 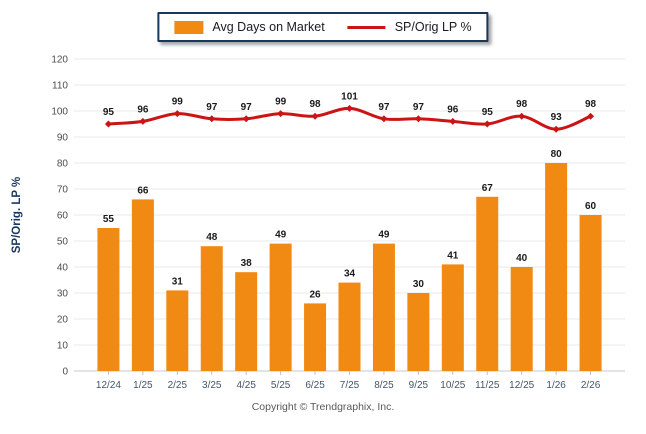 What do you see at coordinates (419, 284) in the screenshot?
I see `bar-value-label: 30` at bounding box center [419, 284].